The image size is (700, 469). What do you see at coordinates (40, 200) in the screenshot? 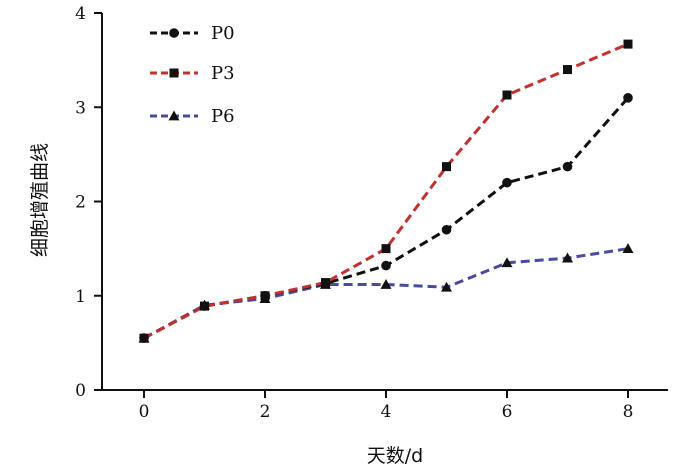
I see `y-axis-title: 细胞增殖曲线` at bounding box center [40, 200].